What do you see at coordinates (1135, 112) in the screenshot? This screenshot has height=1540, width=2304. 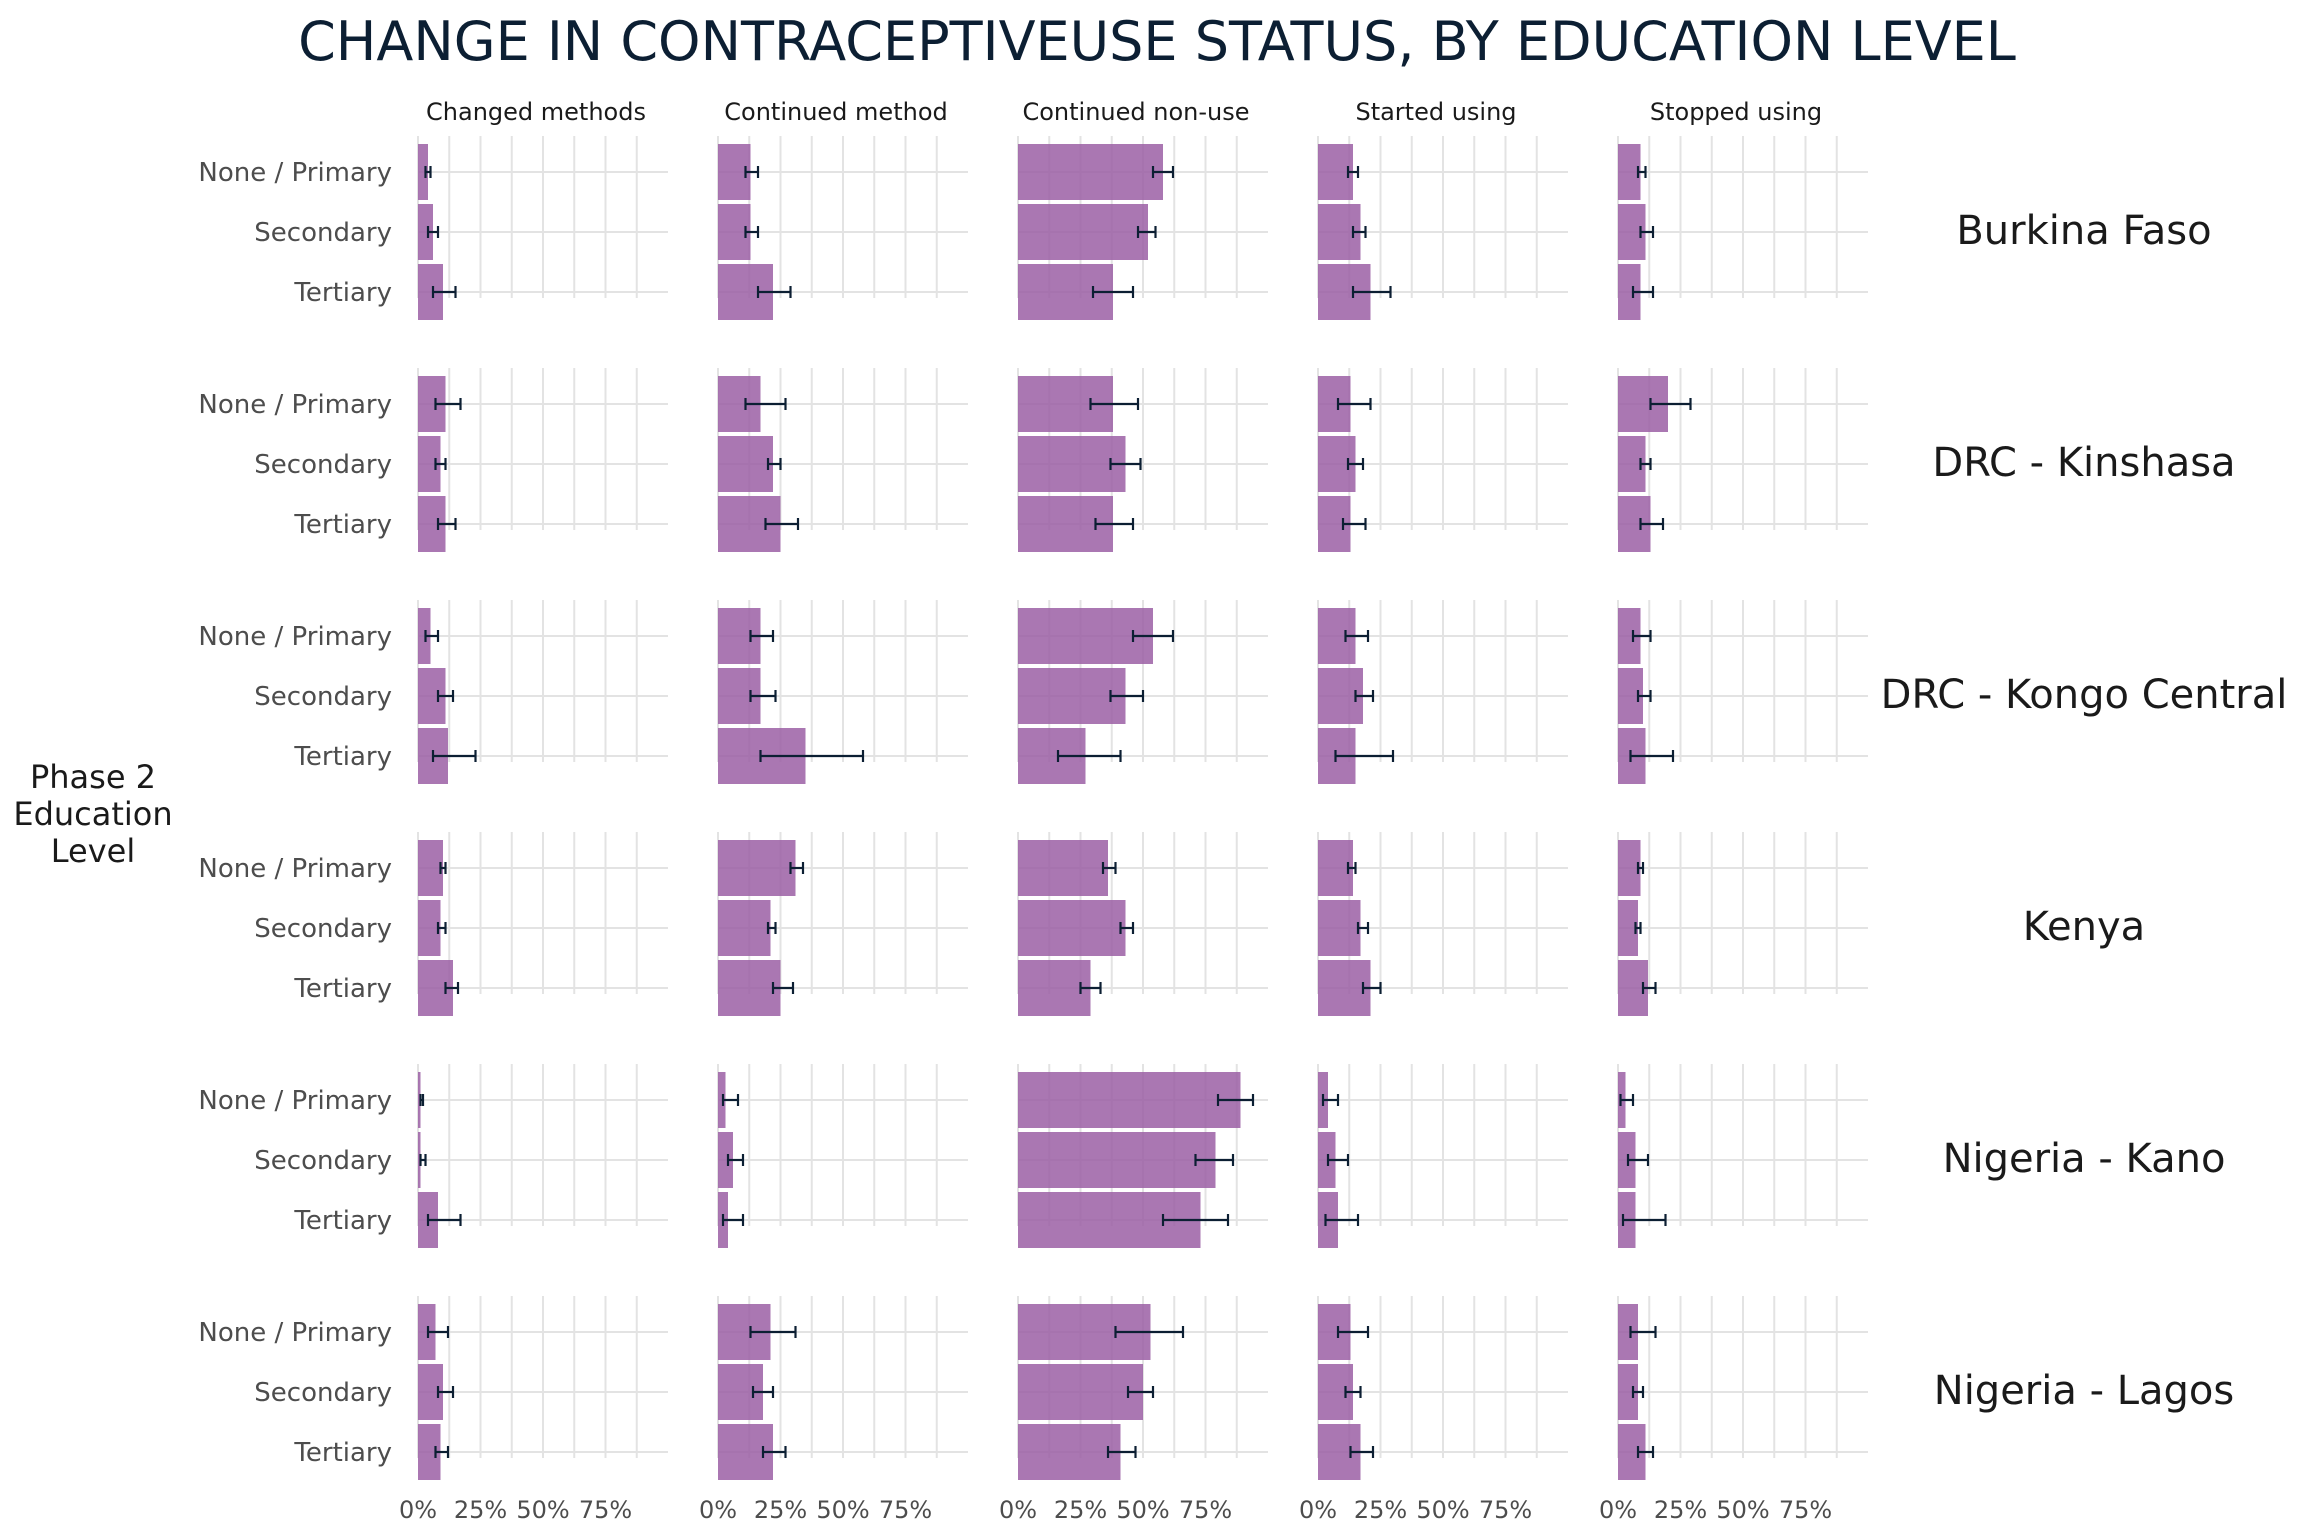 I see `column-header: Continued non-use` at bounding box center [1135, 112].